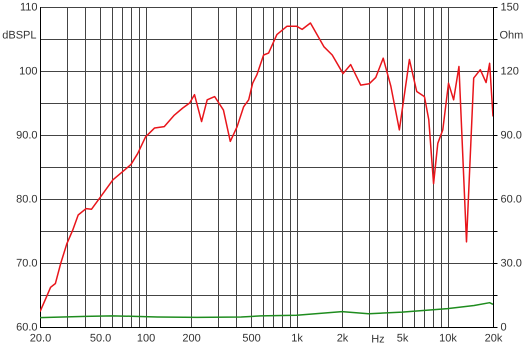  Describe the element at coordinates (27, 328) in the screenshot. I see `y-tick-label: 60.0` at that location.